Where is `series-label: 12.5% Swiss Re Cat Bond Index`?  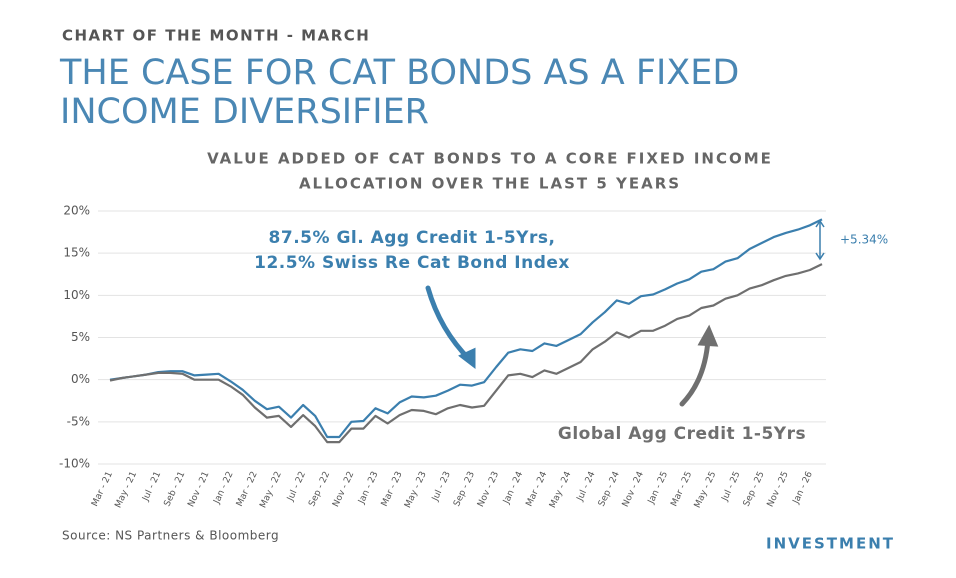
series-label: 12.5% Swiss Re Cat Bond Index is located at coordinates (412, 263).